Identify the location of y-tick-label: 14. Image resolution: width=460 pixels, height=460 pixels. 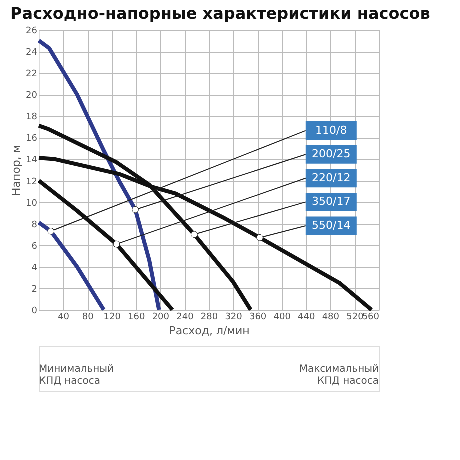
(32, 161).